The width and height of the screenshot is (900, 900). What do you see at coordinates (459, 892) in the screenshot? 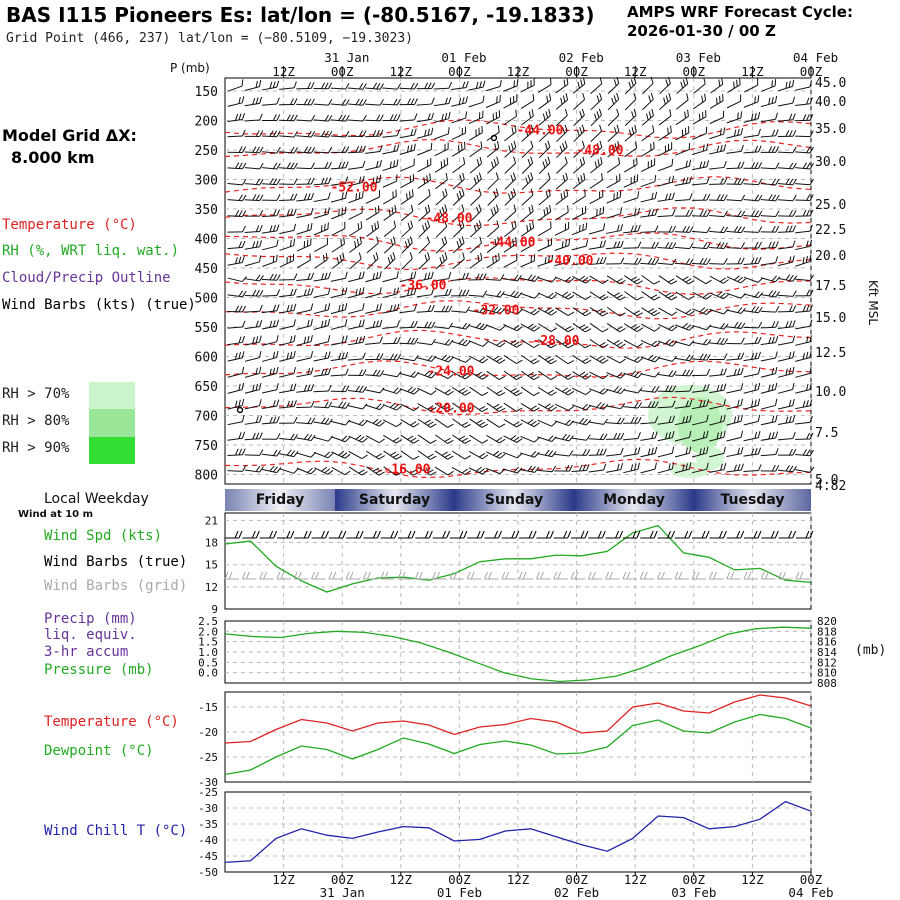
I see `bottom-date-label: 01 Feb` at bounding box center [459, 892].